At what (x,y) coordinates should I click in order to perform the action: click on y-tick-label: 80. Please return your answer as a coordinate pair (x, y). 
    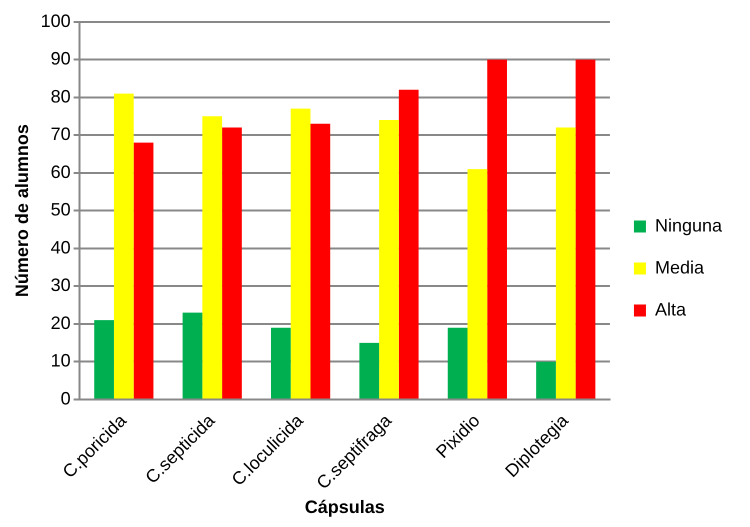
    Looking at the image, I should click on (60, 96).